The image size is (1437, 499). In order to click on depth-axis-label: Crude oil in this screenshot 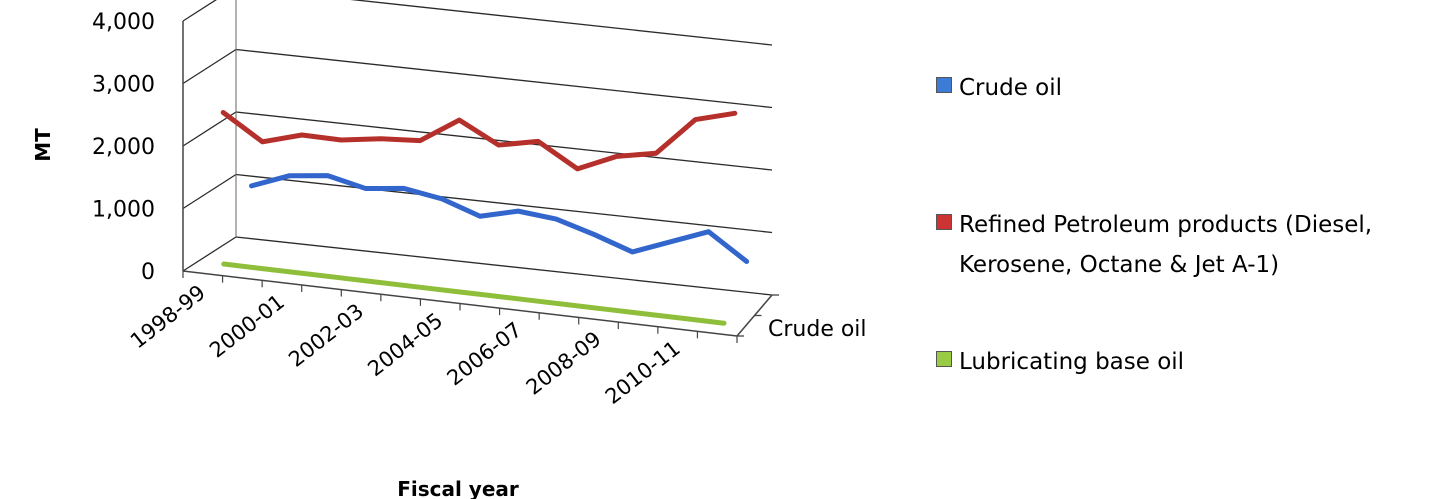, I will do `click(817, 329)`.